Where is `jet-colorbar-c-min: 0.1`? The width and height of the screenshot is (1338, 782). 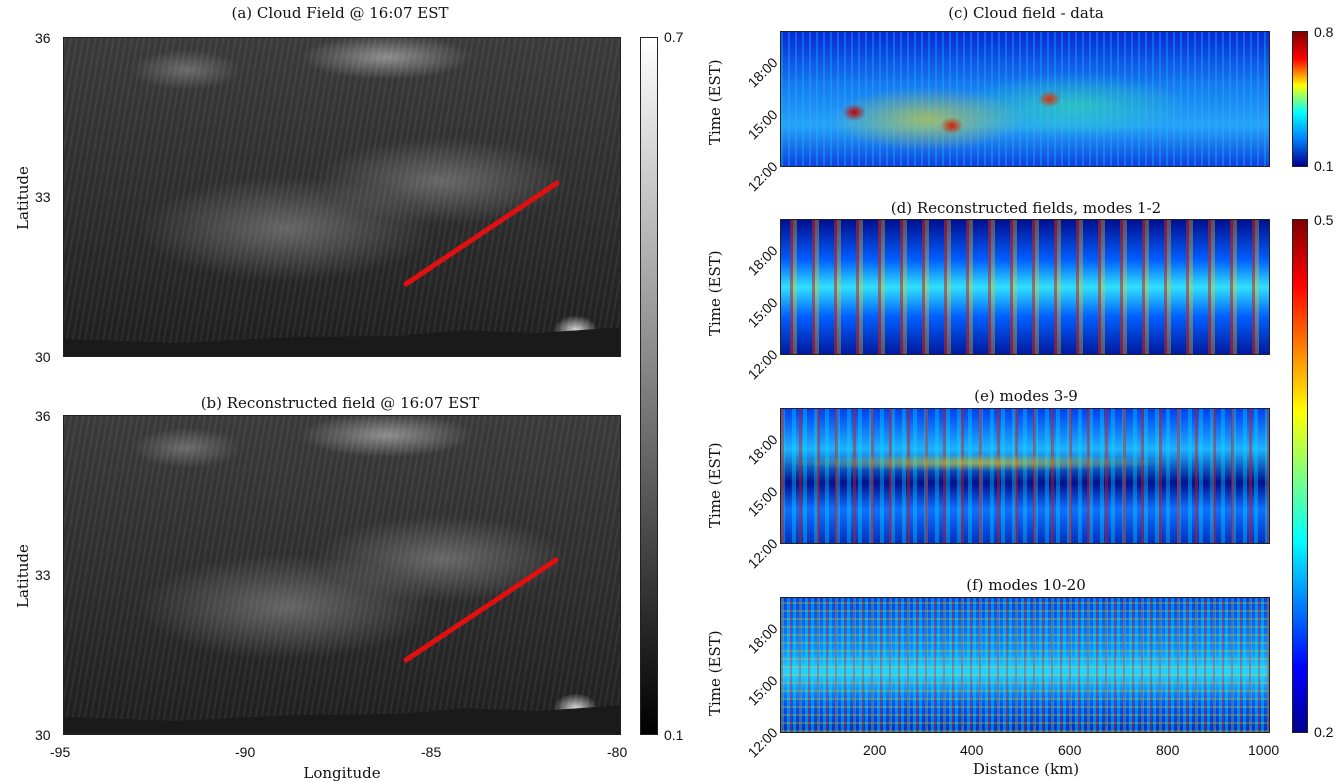
jet-colorbar-c-min: 0.1 is located at coordinates (1324, 166).